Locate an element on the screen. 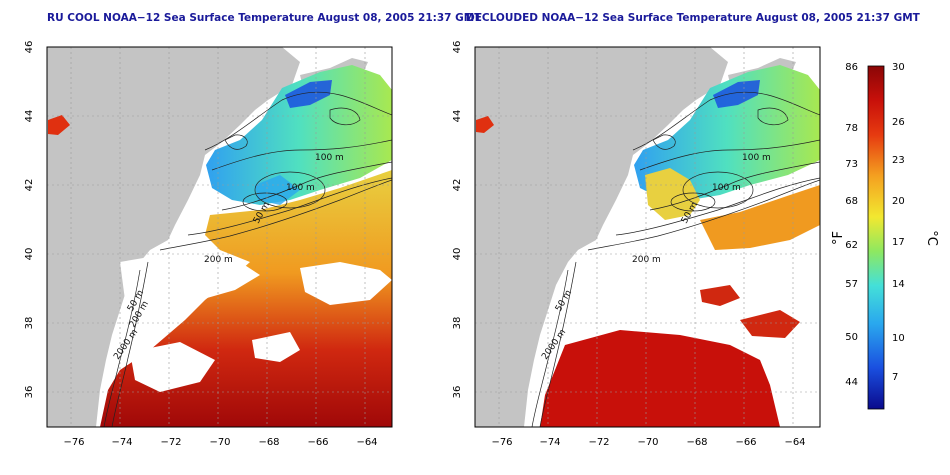  colorbar-f-tick: 86 is located at coordinates (851, 67).